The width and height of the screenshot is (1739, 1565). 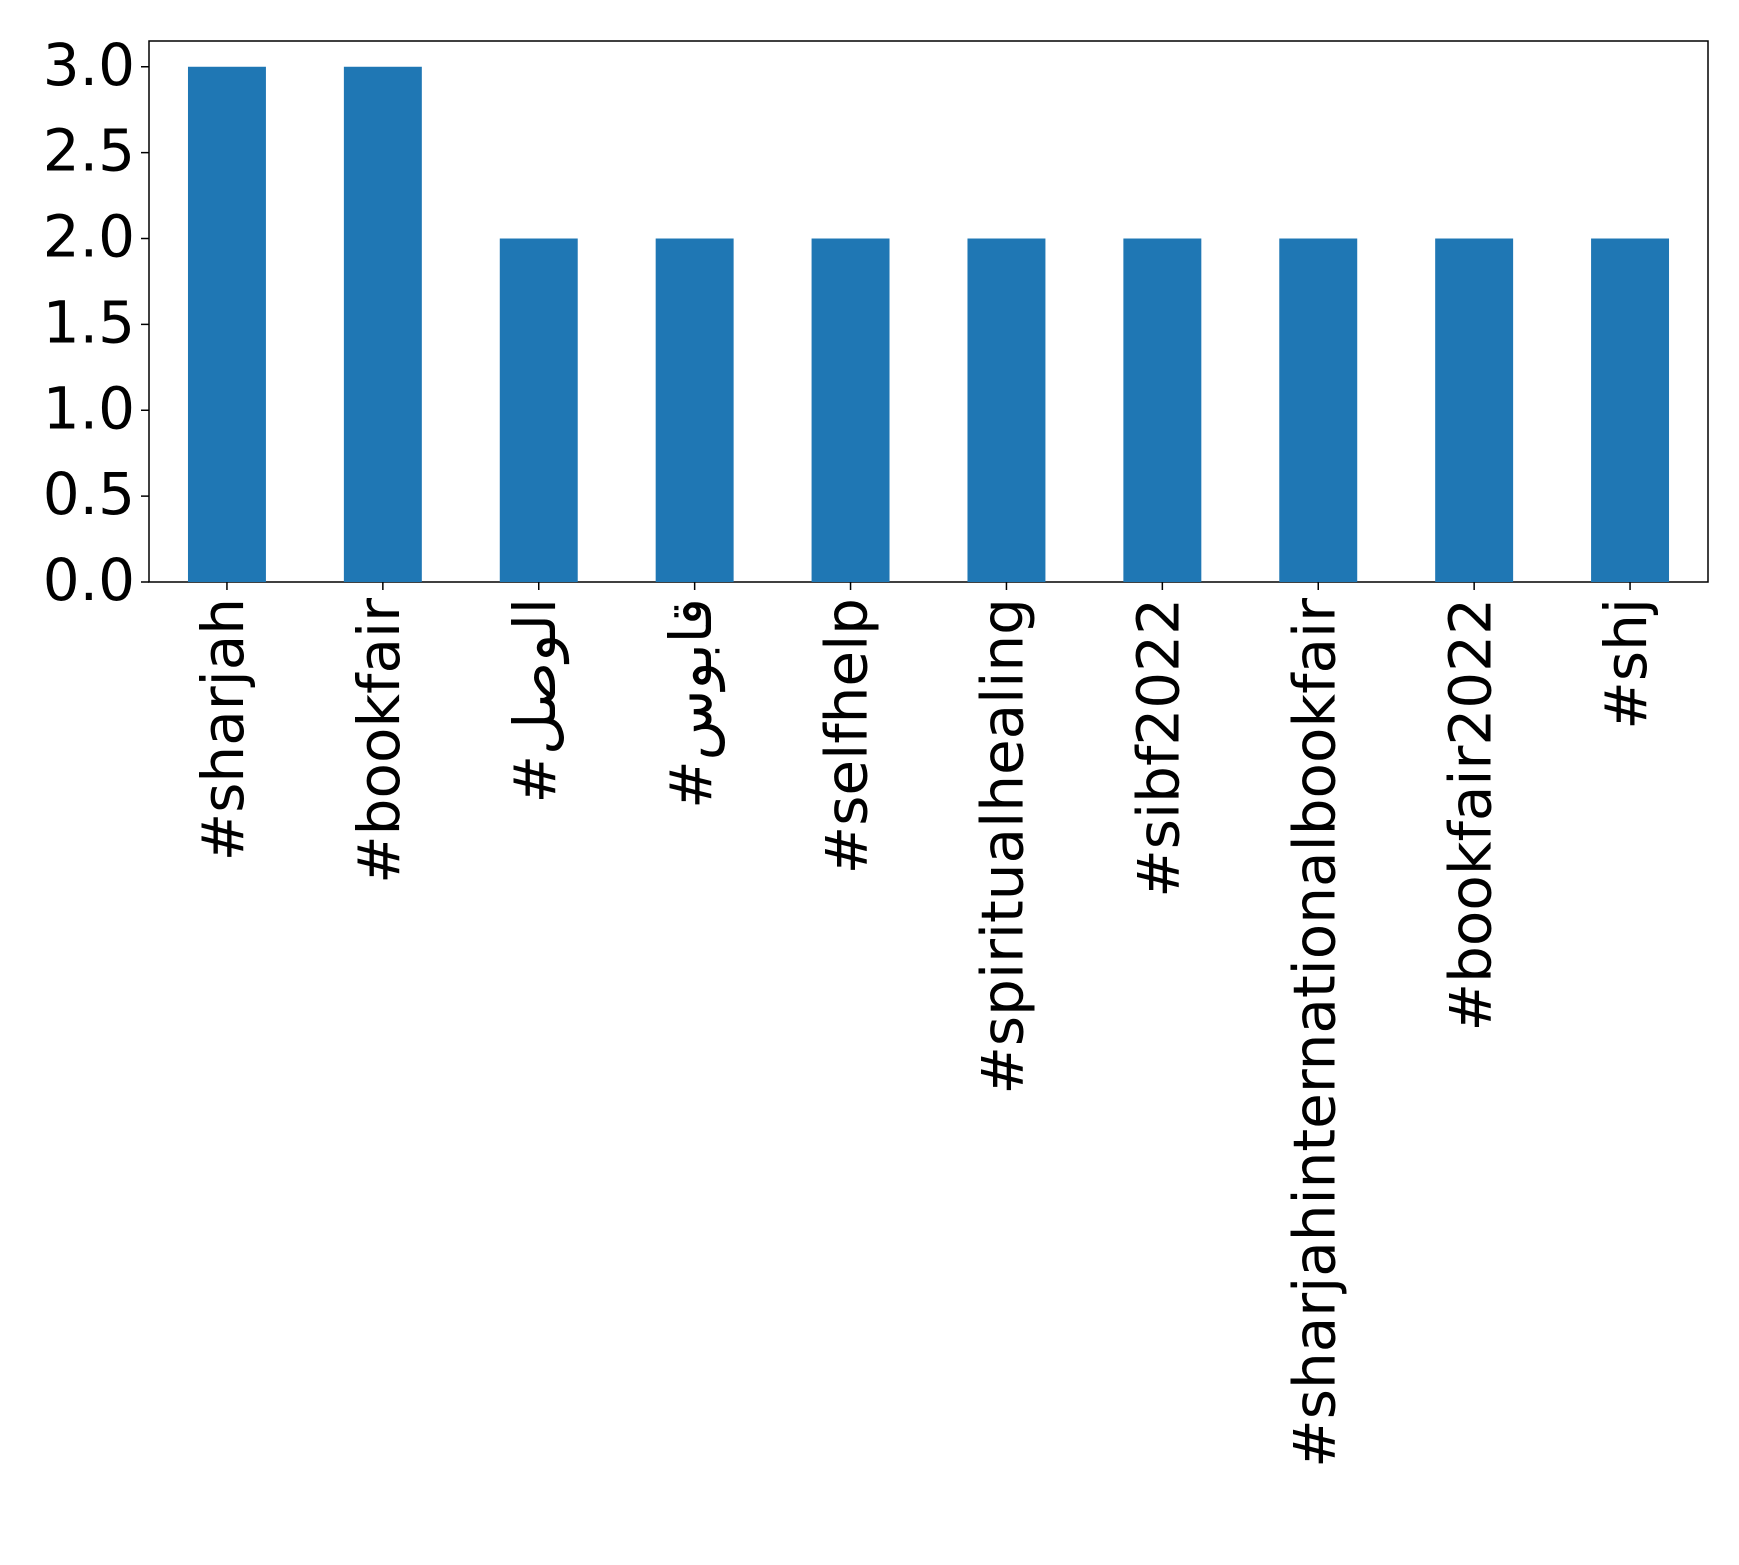 What do you see at coordinates (1626, 664) in the screenshot?
I see `x-tick-label: #shj` at bounding box center [1626, 664].